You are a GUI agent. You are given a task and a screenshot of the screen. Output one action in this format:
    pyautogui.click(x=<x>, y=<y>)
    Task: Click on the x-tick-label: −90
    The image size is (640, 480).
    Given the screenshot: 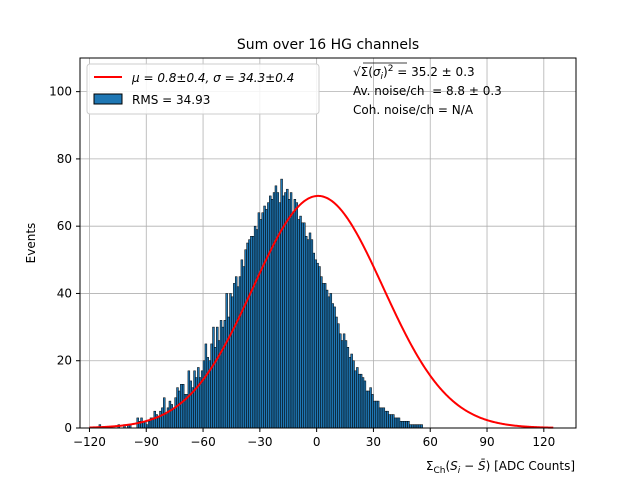 What is the action you would take?
    pyautogui.click(x=146, y=442)
    